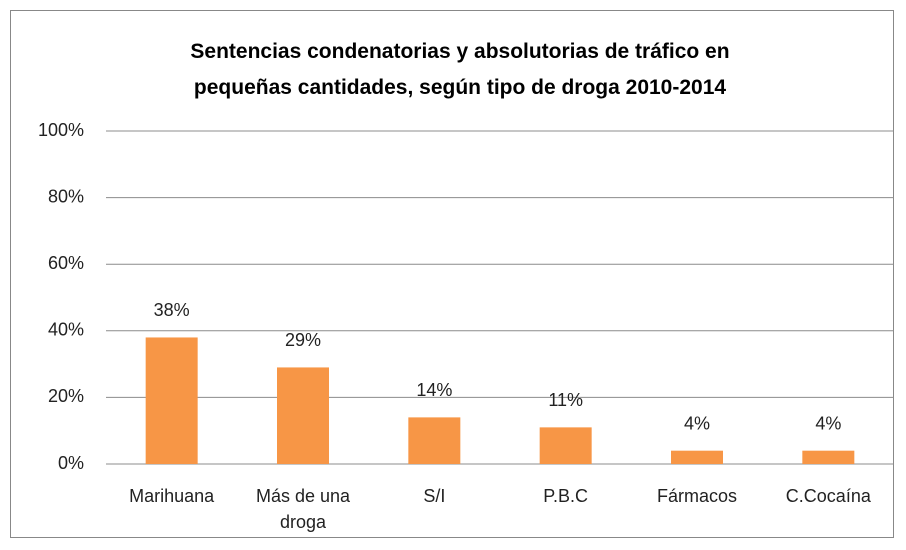 This screenshot has height=550, width=906. What do you see at coordinates (66, 263) in the screenshot?
I see `y-tick-label: 60%` at bounding box center [66, 263].